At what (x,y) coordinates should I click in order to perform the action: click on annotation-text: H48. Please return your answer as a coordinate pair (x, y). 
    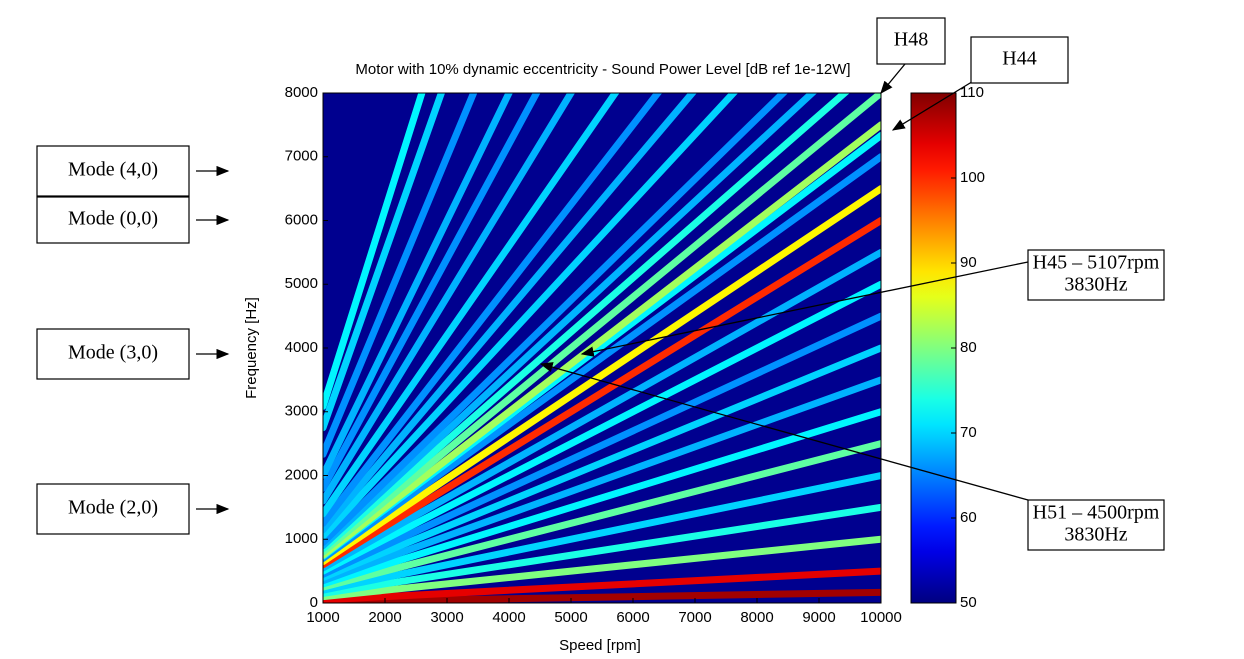
    Looking at the image, I should click on (911, 40).